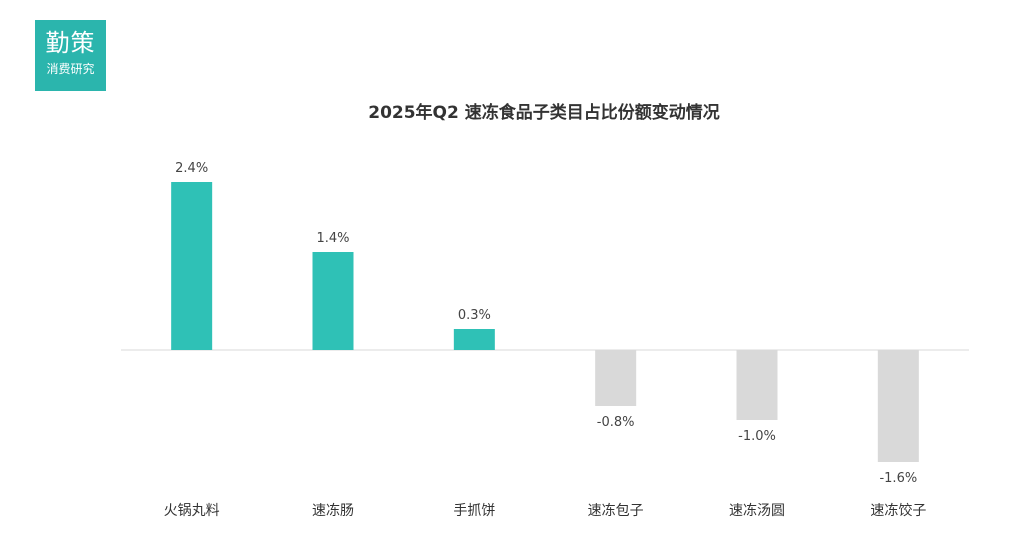 The image size is (1031, 558). I want to click on value-label-5: -1.0%, so click(757, 436).